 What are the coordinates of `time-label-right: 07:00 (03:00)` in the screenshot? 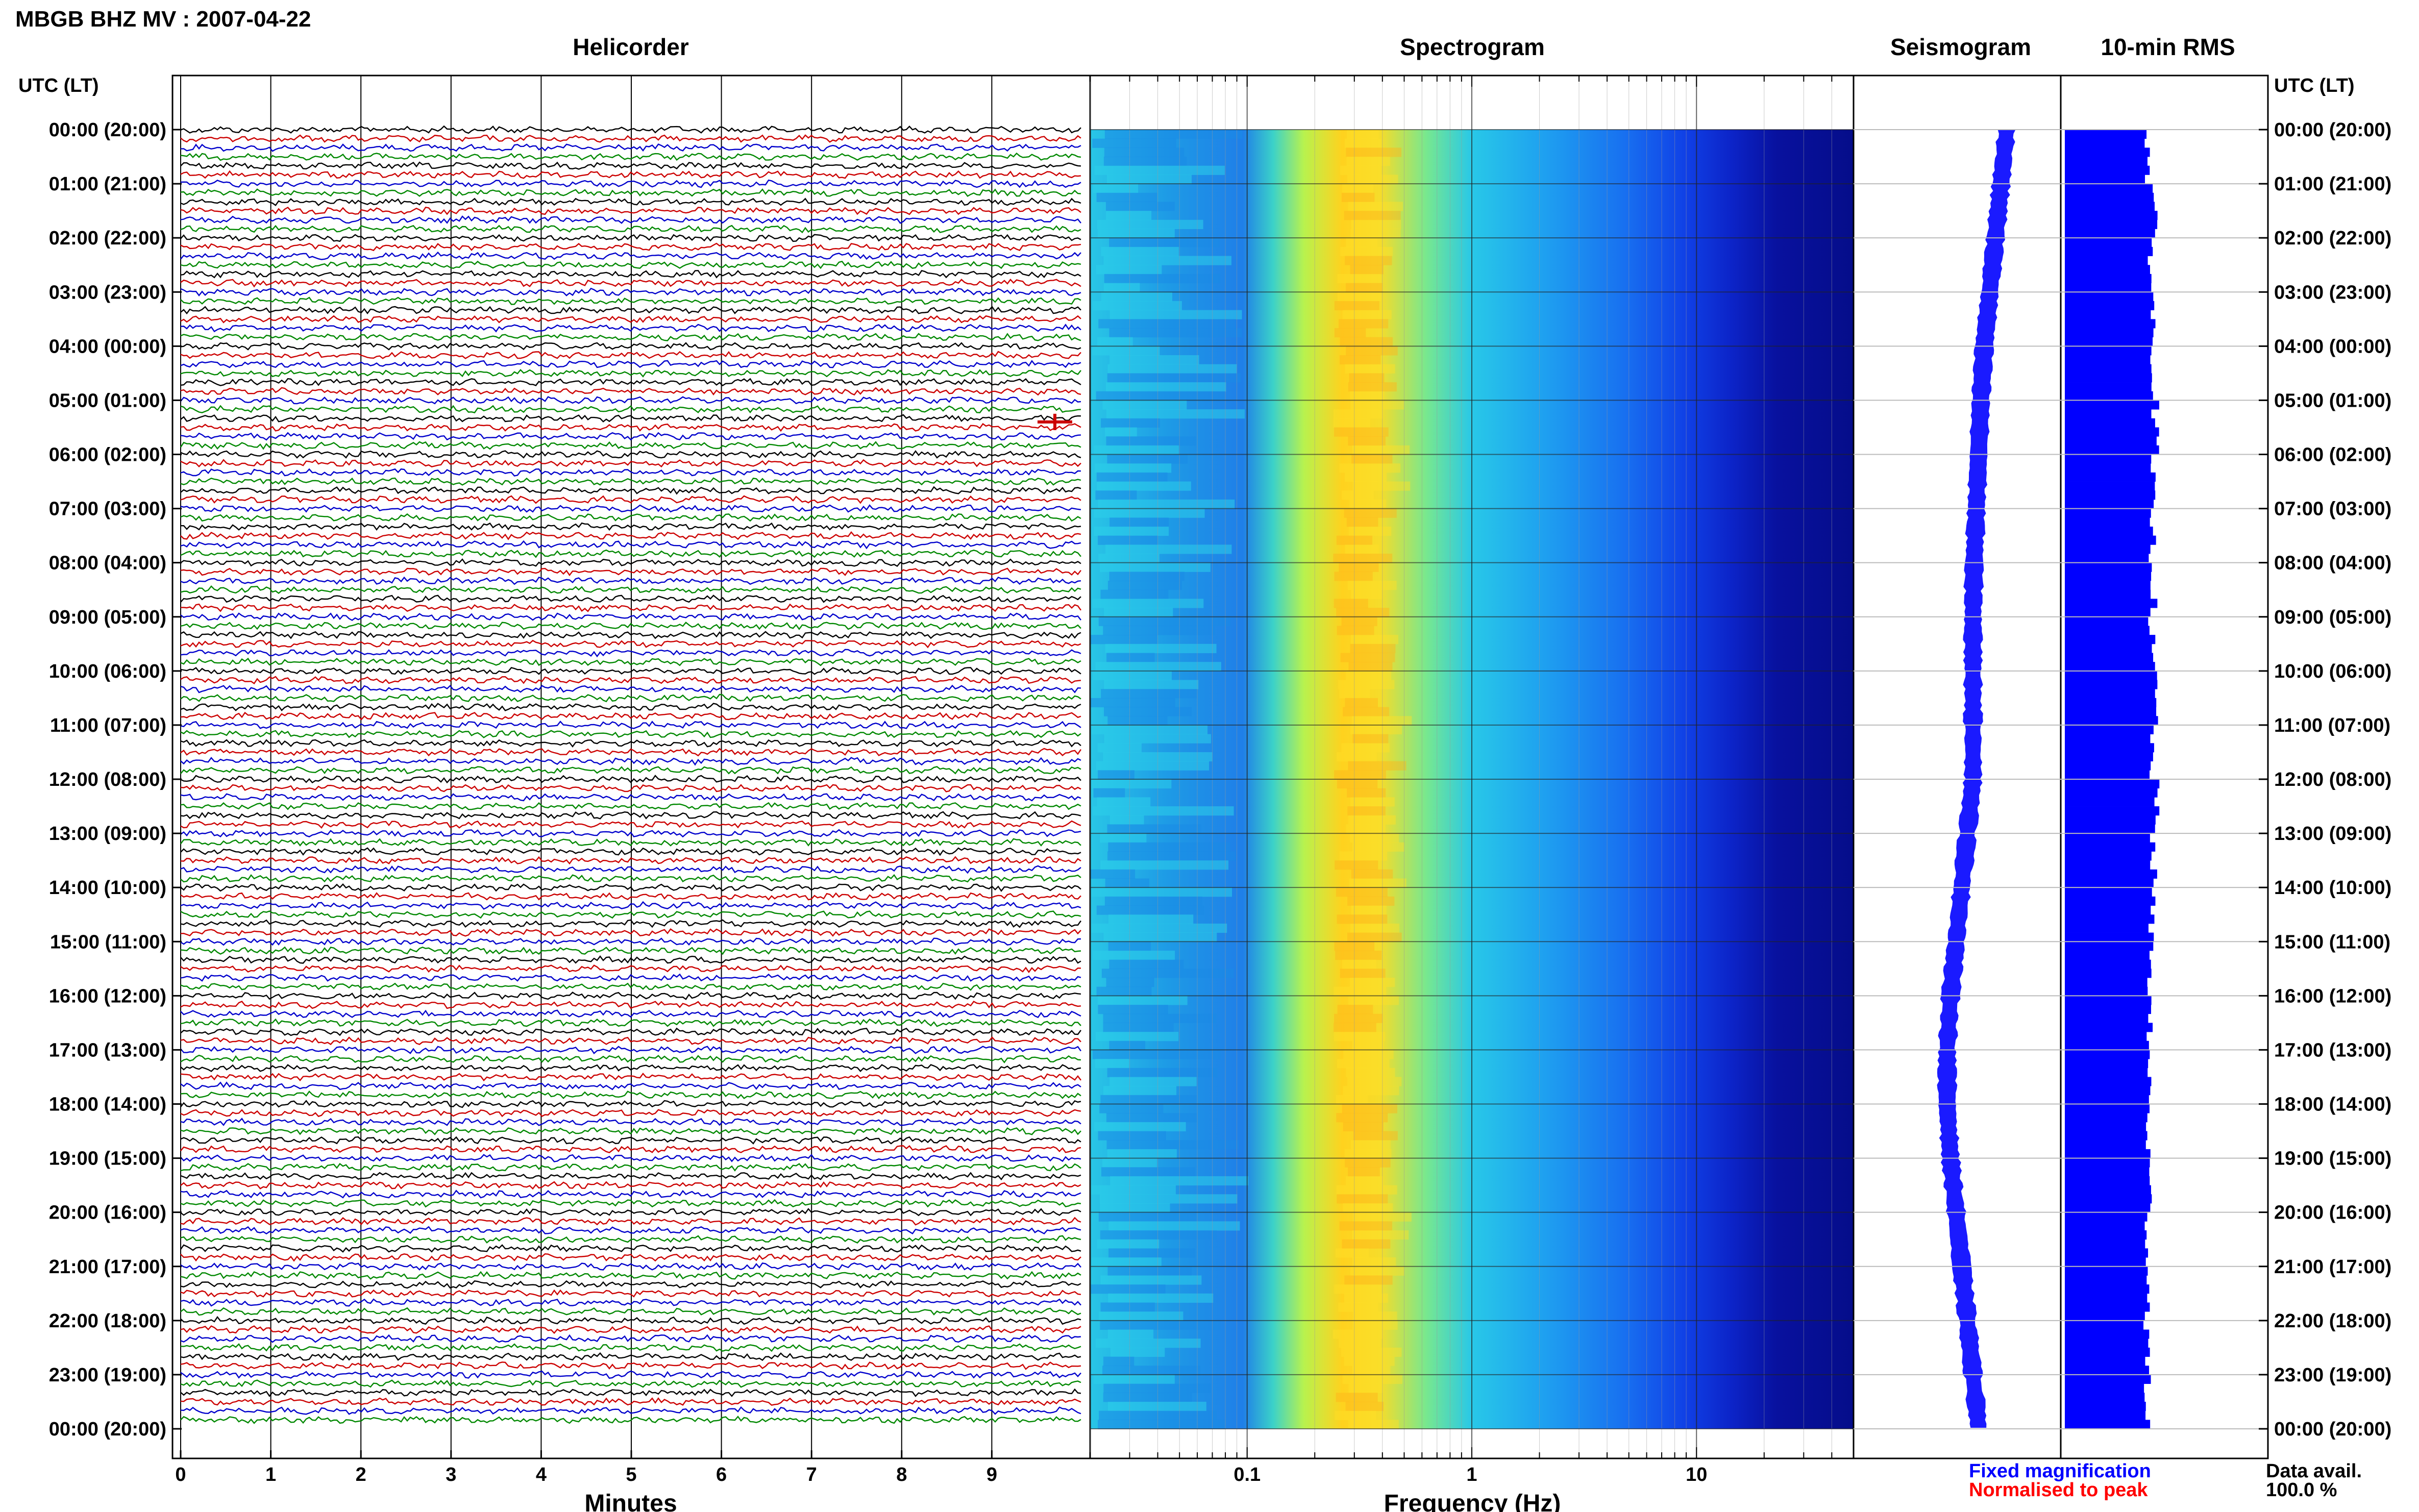 It's located at (2332, 509).